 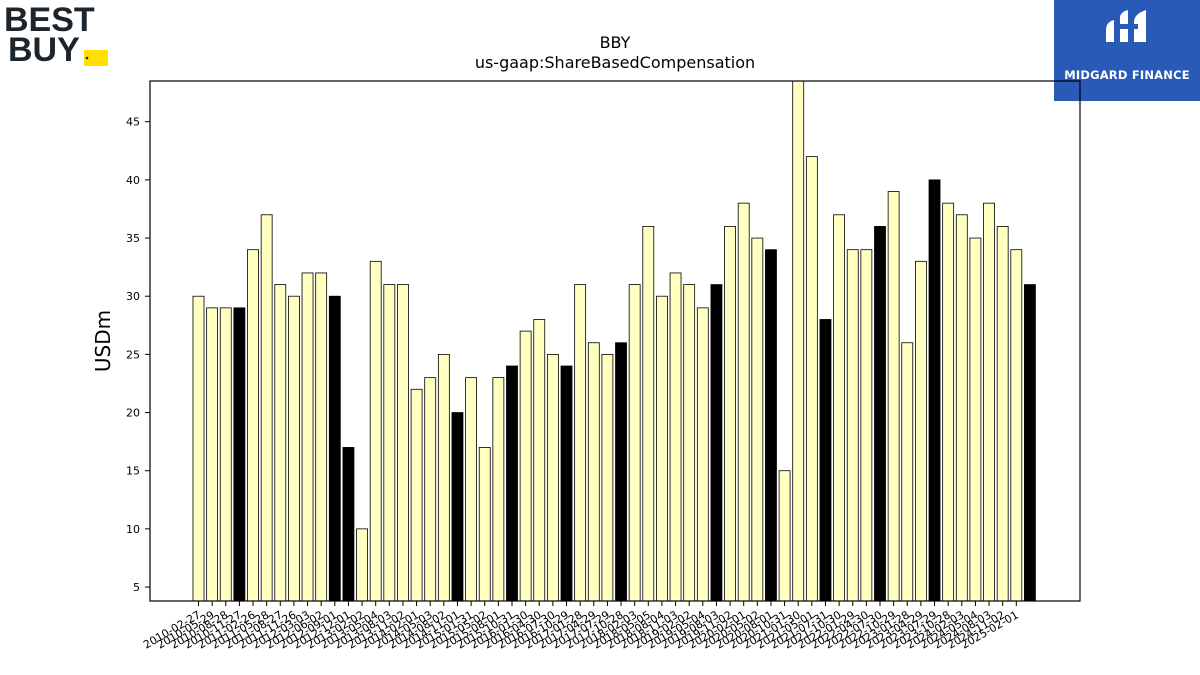 I want to click on y-tick-label: 15, so click(x=133, y=471).